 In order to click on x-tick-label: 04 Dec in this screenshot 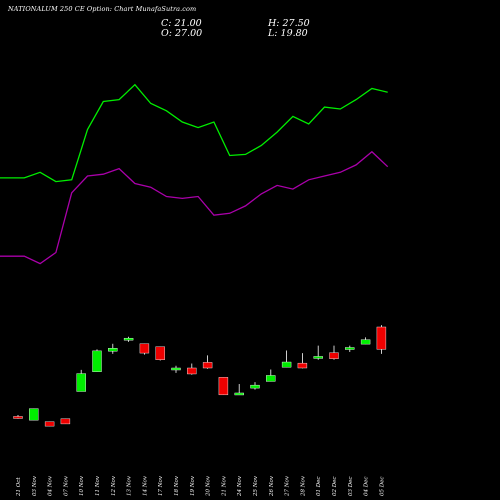, I will do `click(367, 487)`.